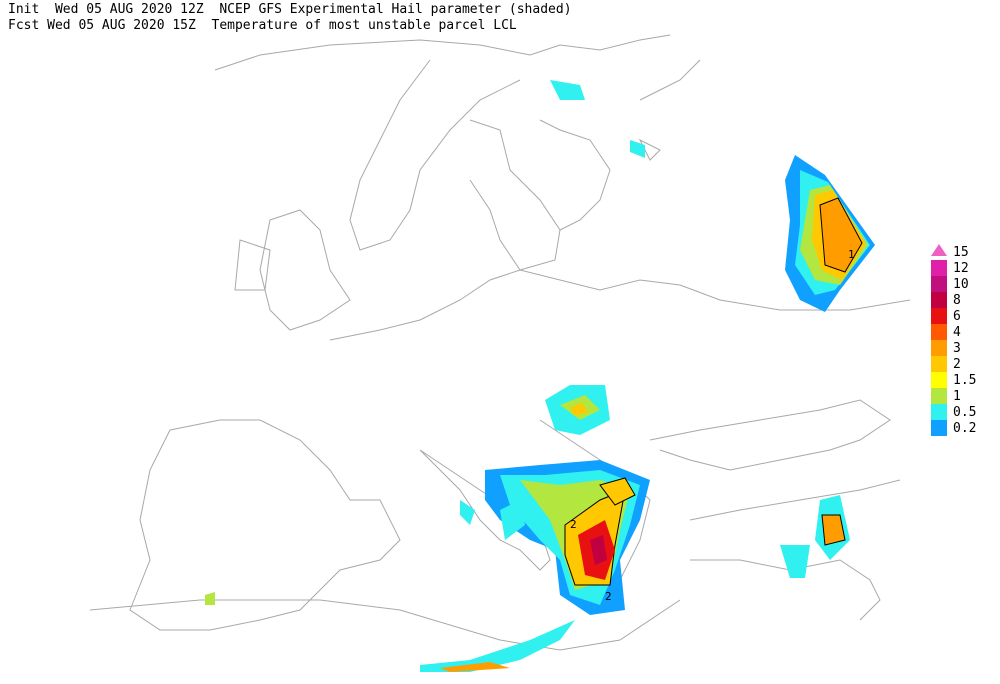 This screenshot has width=1000, height=684. I want to click on contour-label: 1, so click(851, 254).